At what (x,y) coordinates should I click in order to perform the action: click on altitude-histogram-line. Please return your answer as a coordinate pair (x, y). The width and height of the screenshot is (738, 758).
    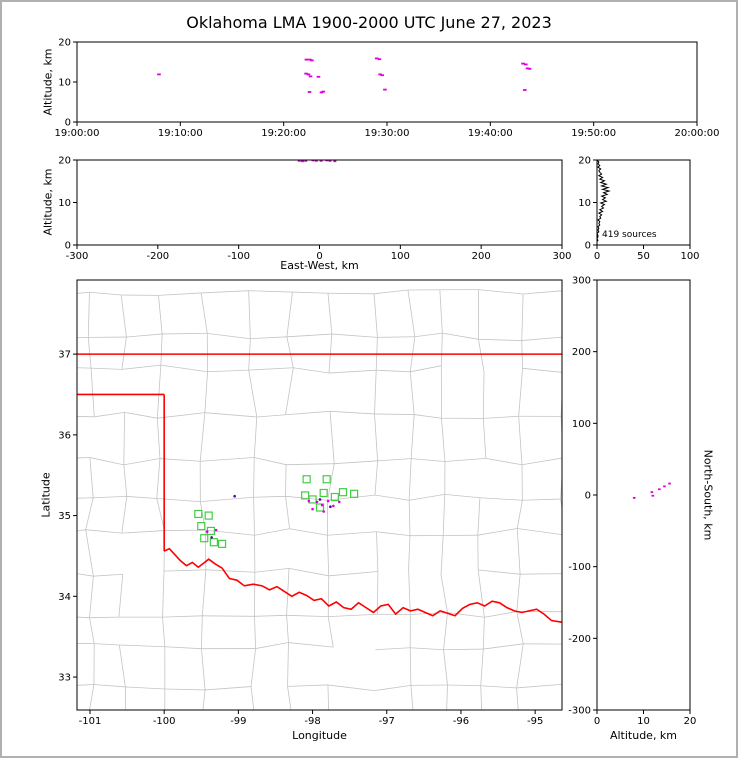
    Looking at the image, I should click on (603, 200).